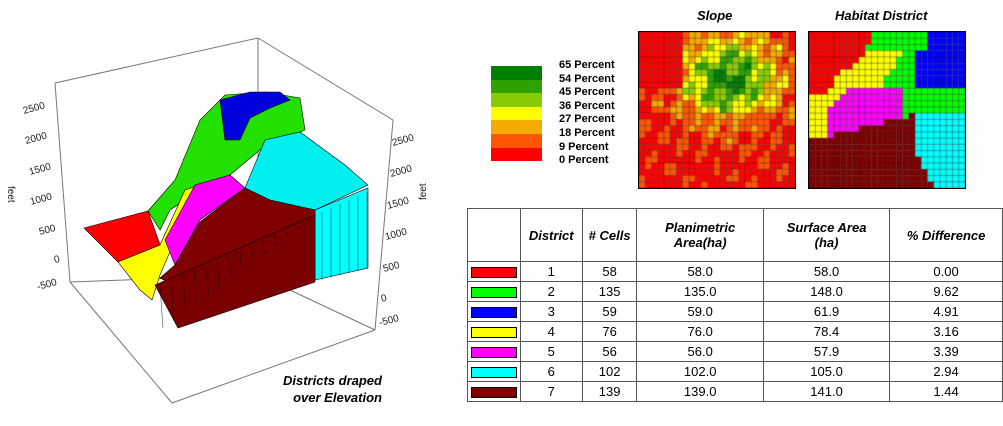  Describe the element at coordinates (551, 311) in the screenshot. I see `cell-district: 3` at that location.